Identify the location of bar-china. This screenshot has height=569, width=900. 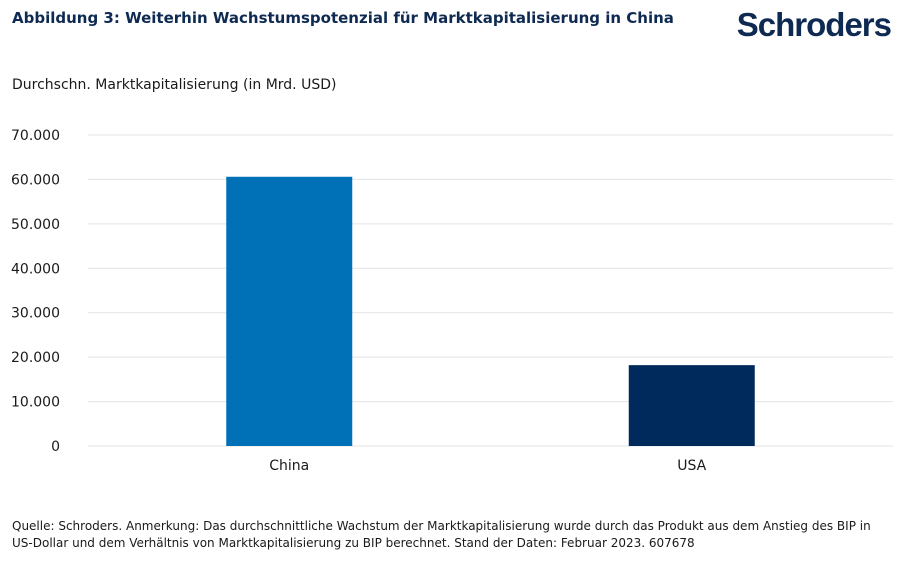
(289, 311).